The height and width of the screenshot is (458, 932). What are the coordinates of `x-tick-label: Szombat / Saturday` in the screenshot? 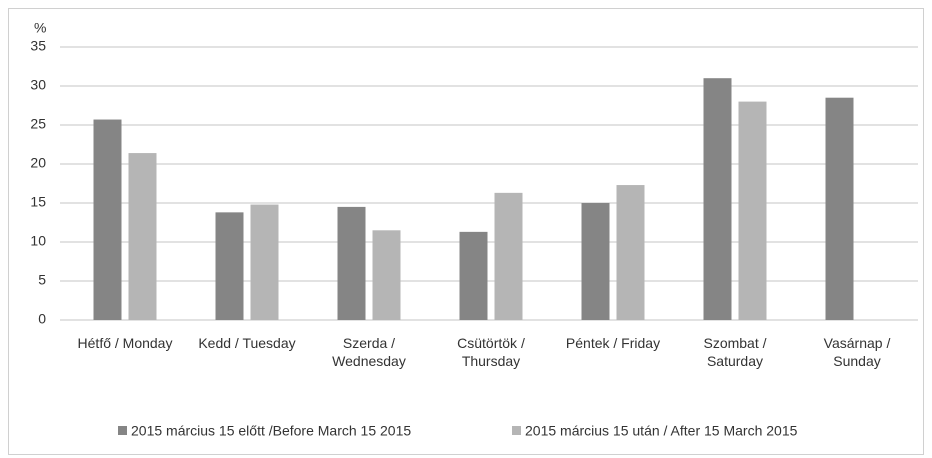 It's located at (735, 352).